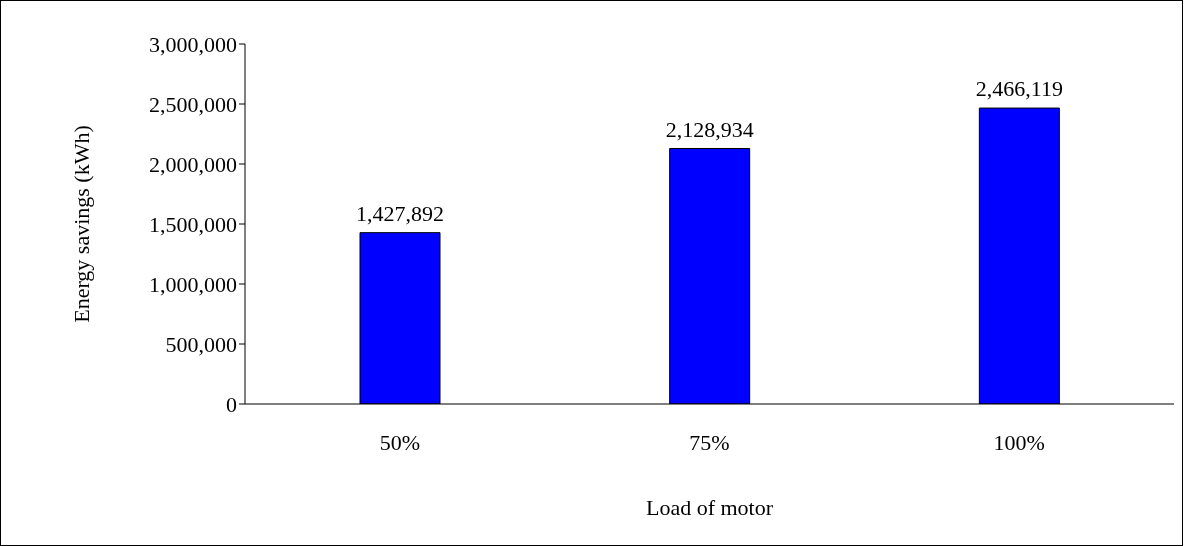 The height and width of the screenshot is (546, 1187). What do you see at coordinates (193, 284) in the screenshot?
I see `y-tick-label: 1,000,000` at bounding box center [193, 284].